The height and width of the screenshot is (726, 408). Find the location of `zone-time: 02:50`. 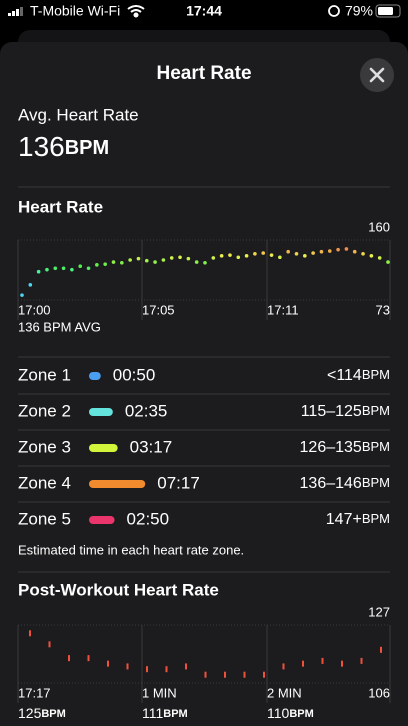

zone-time: 02:50 is located at coordinates (148, 518).